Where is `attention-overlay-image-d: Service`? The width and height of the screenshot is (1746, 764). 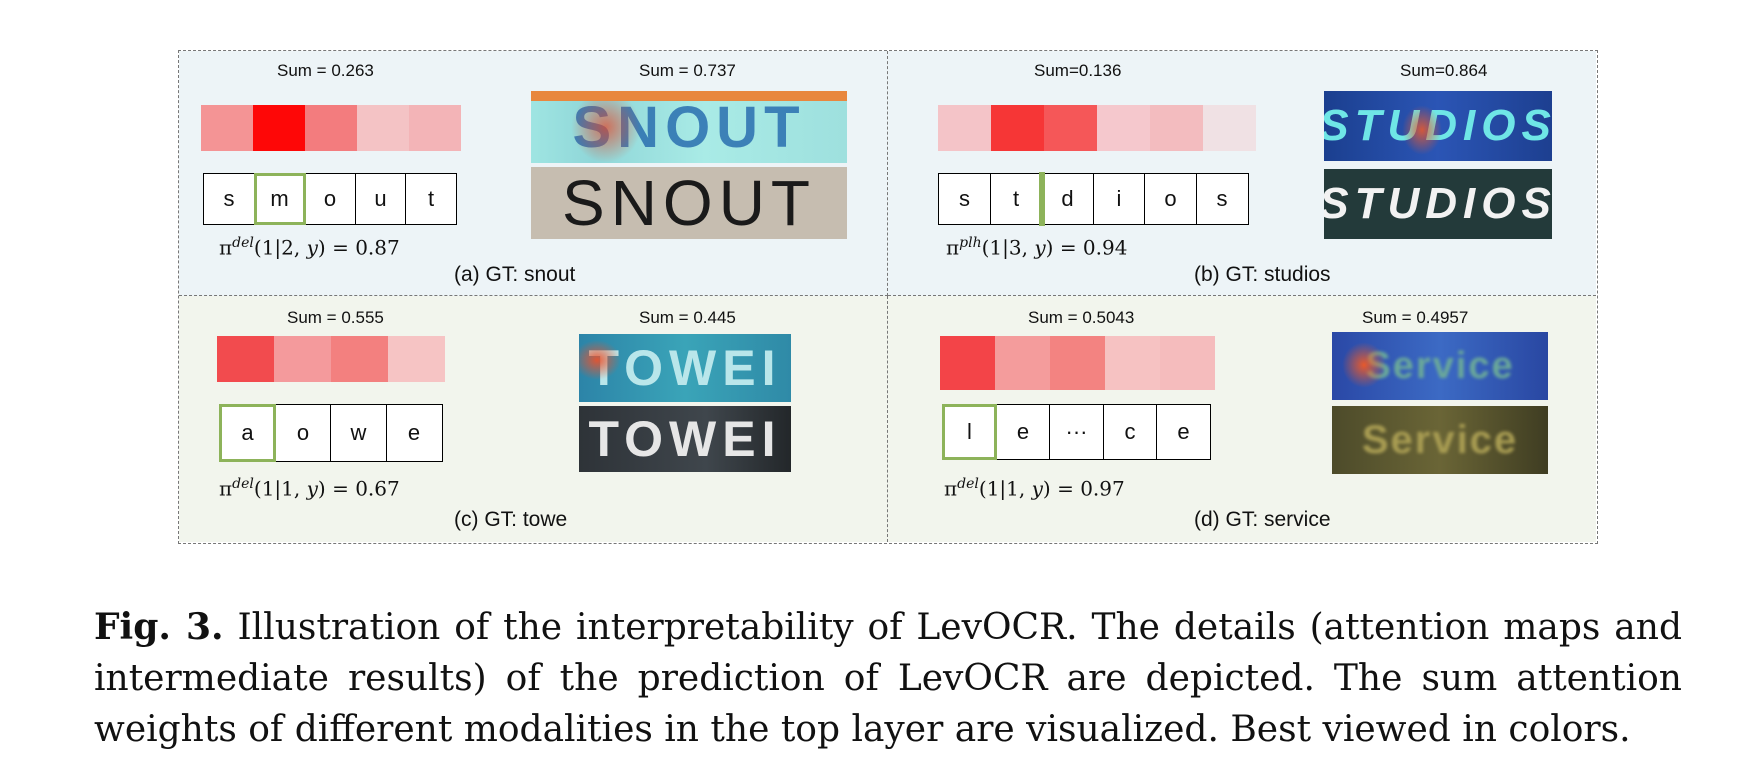
attention-overlay-image-d: Service is located at coordinates (1440, 366).